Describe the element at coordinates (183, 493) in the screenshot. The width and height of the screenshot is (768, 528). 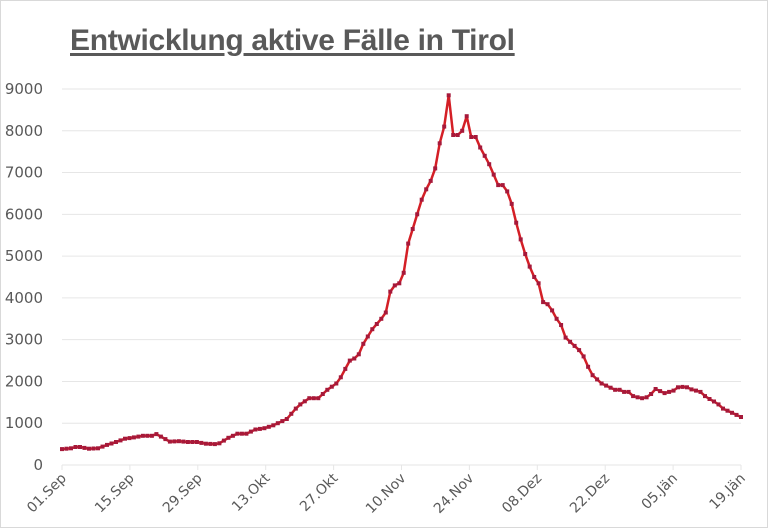
I see `x-tick-label: 29.Sep` at that location.